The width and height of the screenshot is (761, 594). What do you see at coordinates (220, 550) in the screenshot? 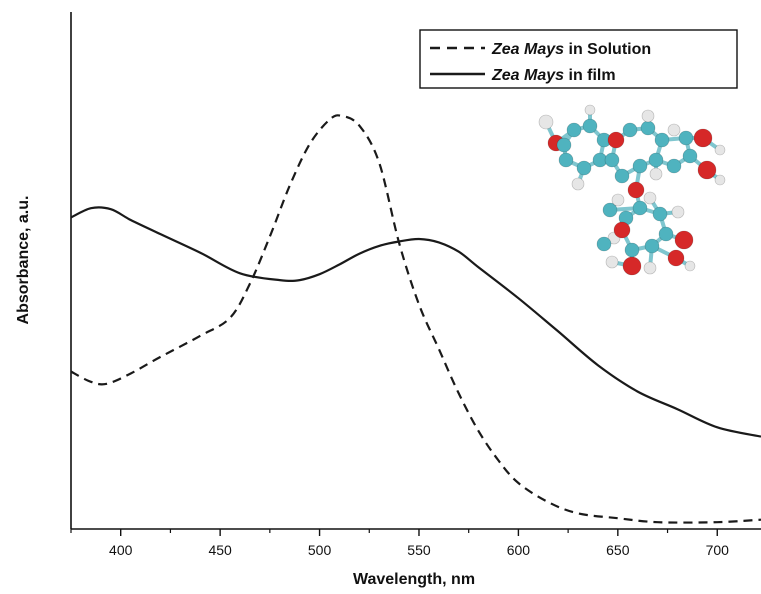
I see `x-tick-label-450: 450` at bounding box center [220, 550].